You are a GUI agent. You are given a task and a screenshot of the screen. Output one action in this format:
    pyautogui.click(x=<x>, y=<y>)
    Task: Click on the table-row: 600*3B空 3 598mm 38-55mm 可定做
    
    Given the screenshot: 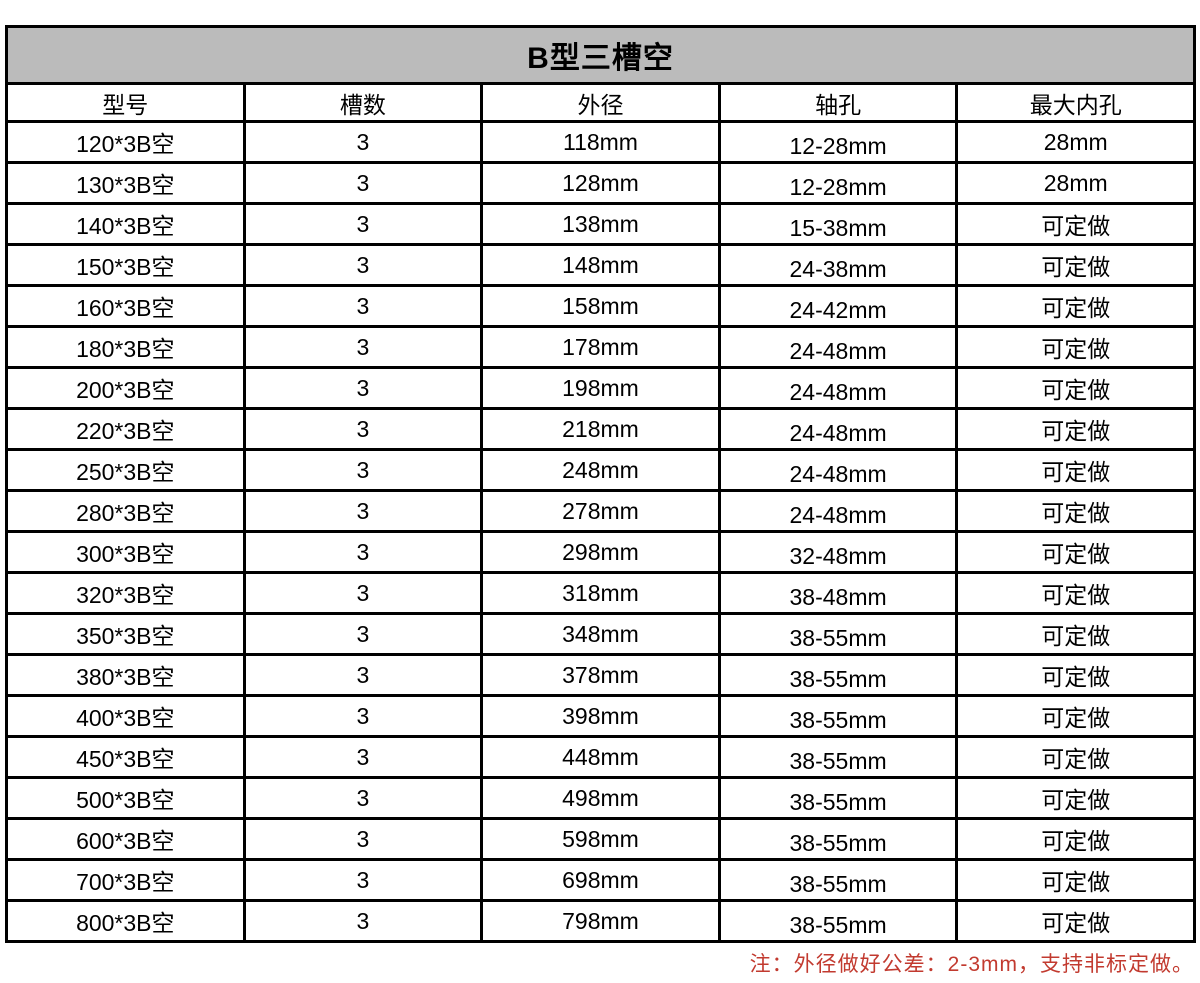 What is the action you would take?
    pyautogui.click(x=600, y=839)
    